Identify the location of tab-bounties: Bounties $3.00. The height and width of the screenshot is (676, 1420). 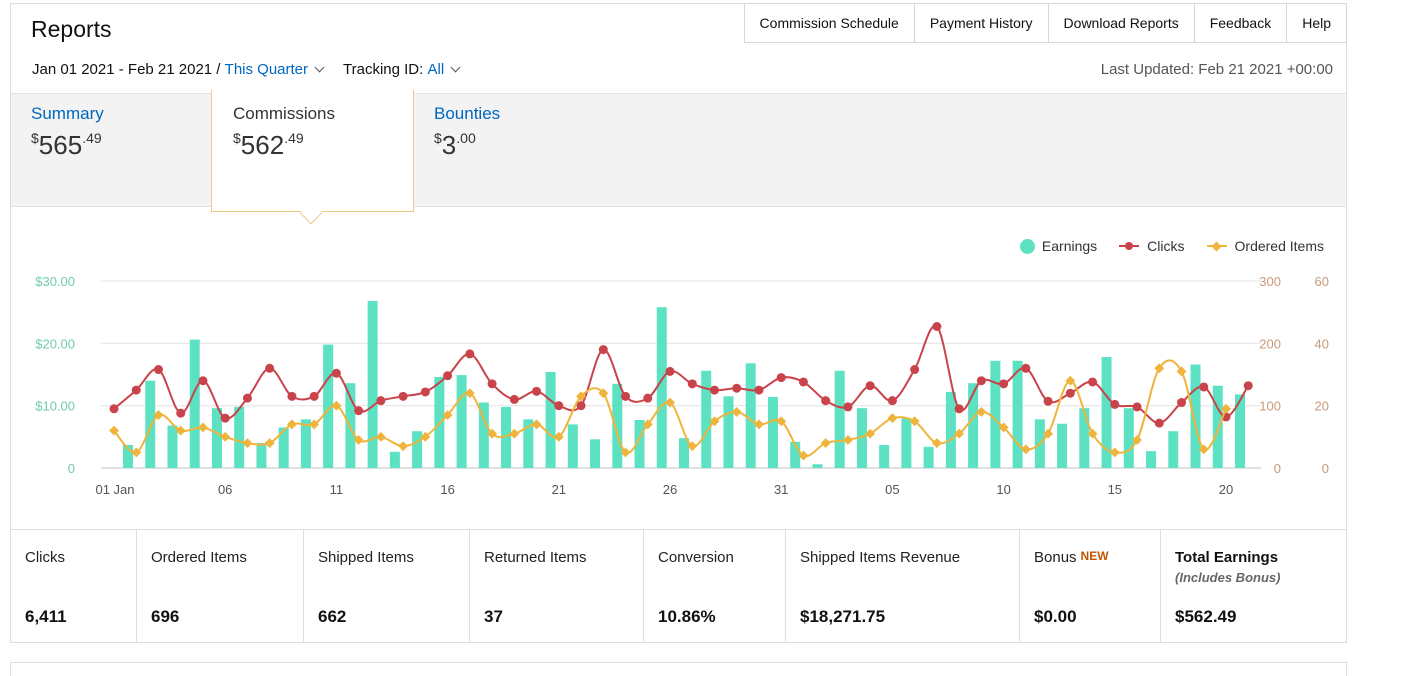
(467, 132).